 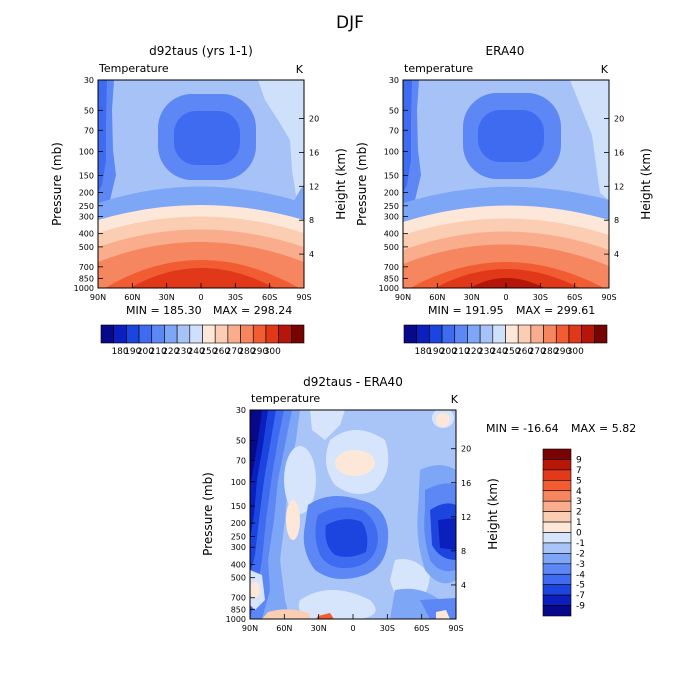 What do you see at coordinates (466, 449) in the screenshot?
I see `height-tick-label: 20` at bounding box center [466, 449].